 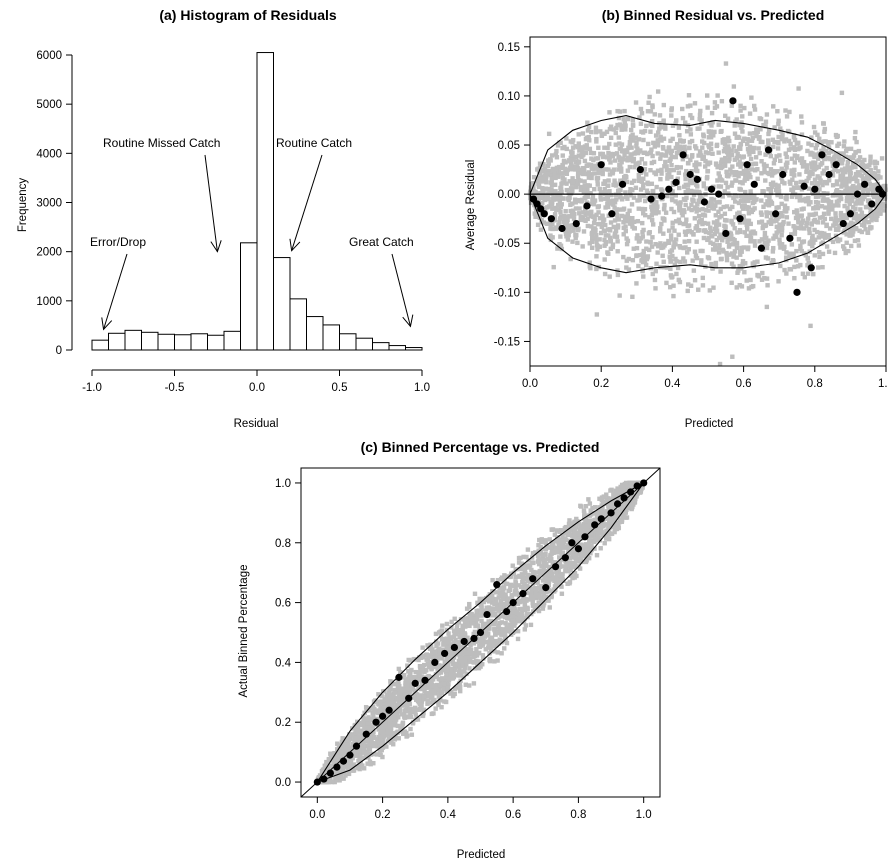 What do you see at coordinates (471, 205) in the screenshot?
I see `binned-residual-y-label: Average Residual` at bounding box center [471, 205].